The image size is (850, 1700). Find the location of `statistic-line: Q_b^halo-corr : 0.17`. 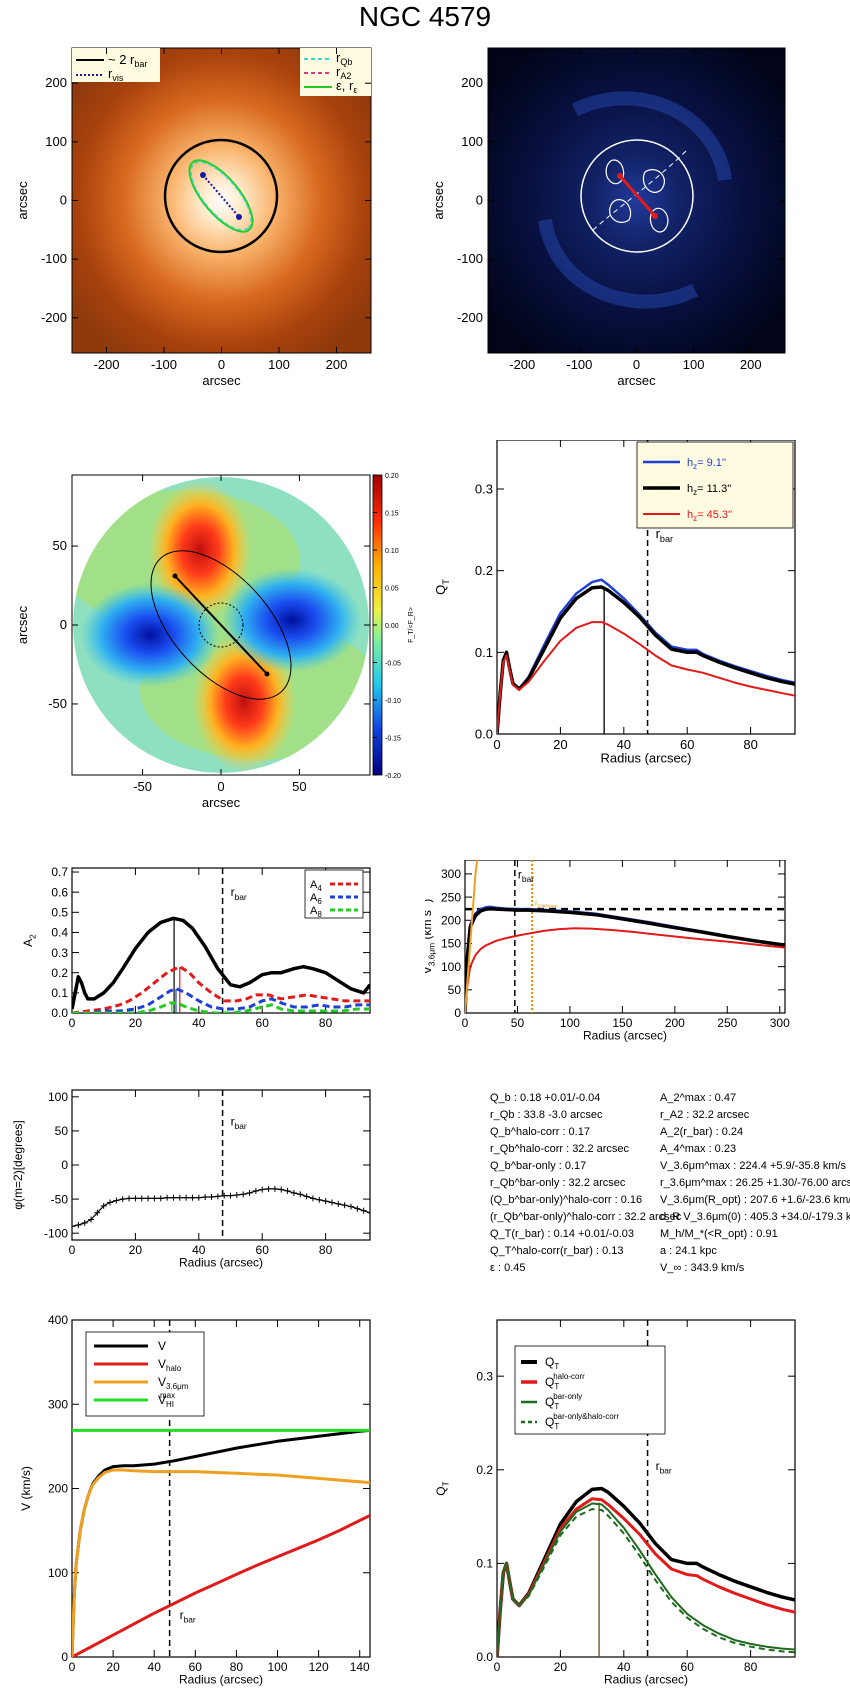

statistic-line: Q_b^halo-corr : 0.17 is located at coordinates (540, 1132).